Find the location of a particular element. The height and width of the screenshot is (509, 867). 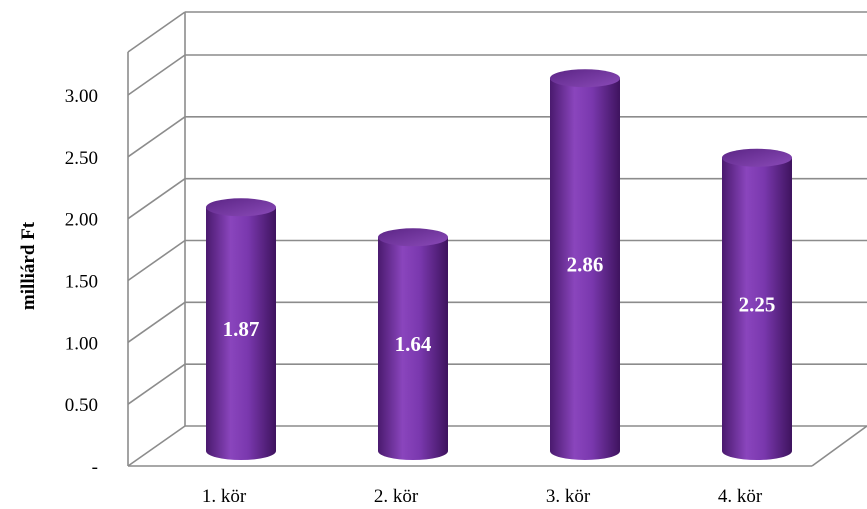

y-axis-label: milliárd Ft is located at coordinates (28, 265).